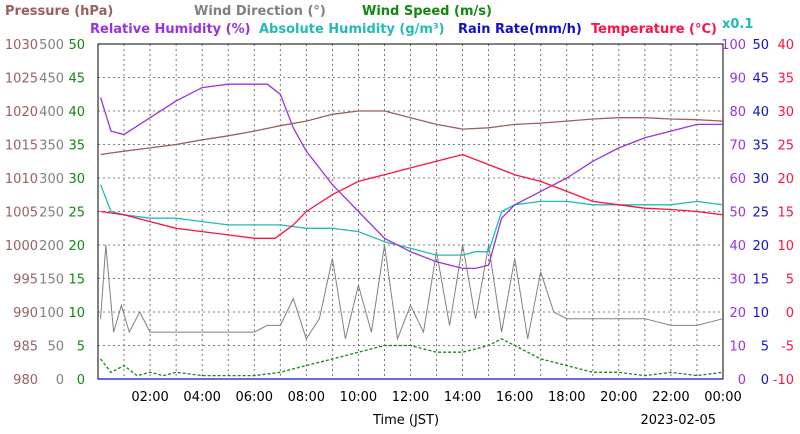  I want to click on x-tick-label: 12:00, so click(410, 397).